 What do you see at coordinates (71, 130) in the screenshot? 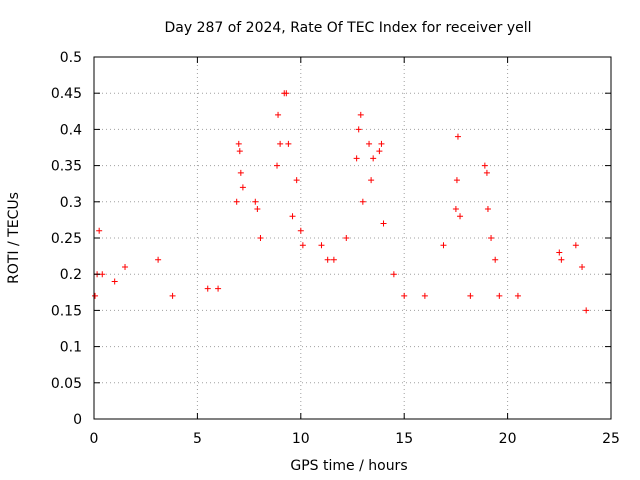
I see `y-tick-label: 0.4` at bounding box center [71, 130].